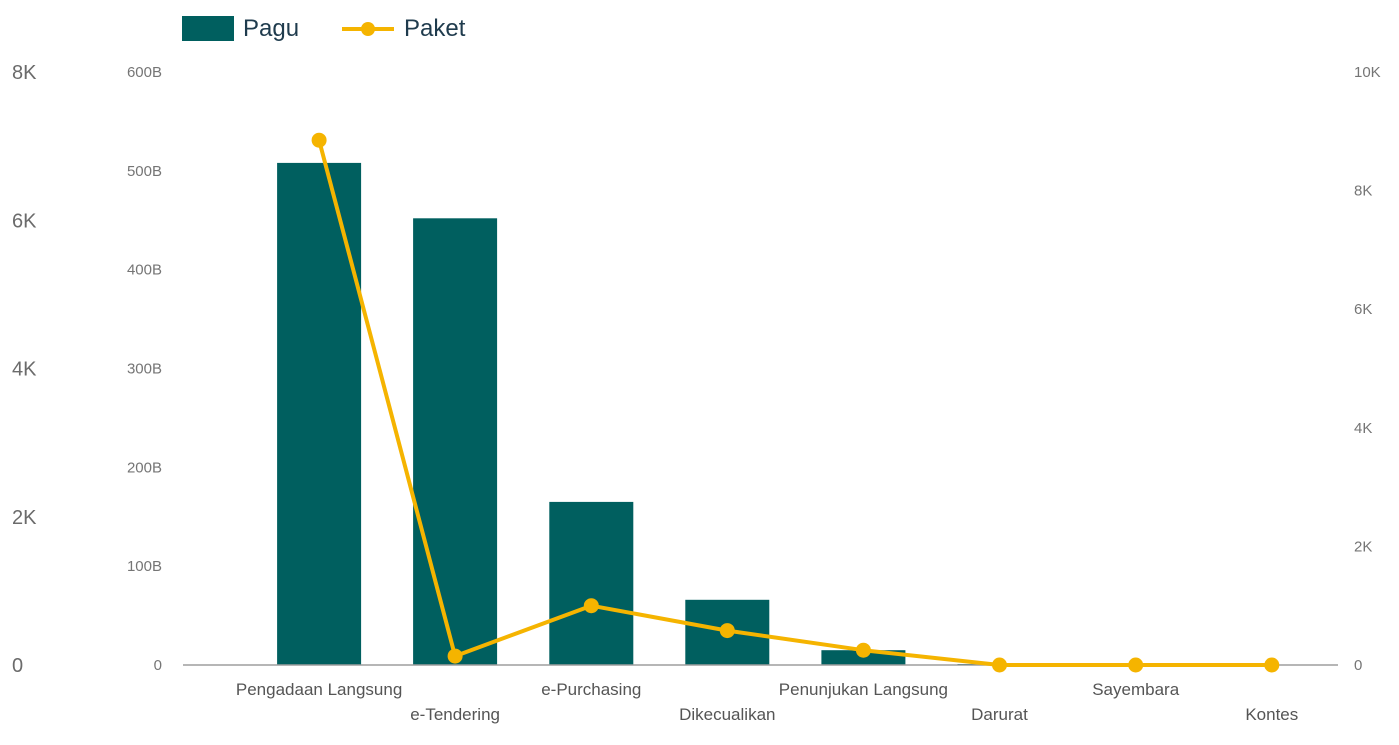 This screenshot has width=1399, height=745. What do you see at coordinates (863, 689) in the screenshot?
I see `category-label-penunjukan-langsung: Penunjukan Langsung` at bounding box center [863, 689].